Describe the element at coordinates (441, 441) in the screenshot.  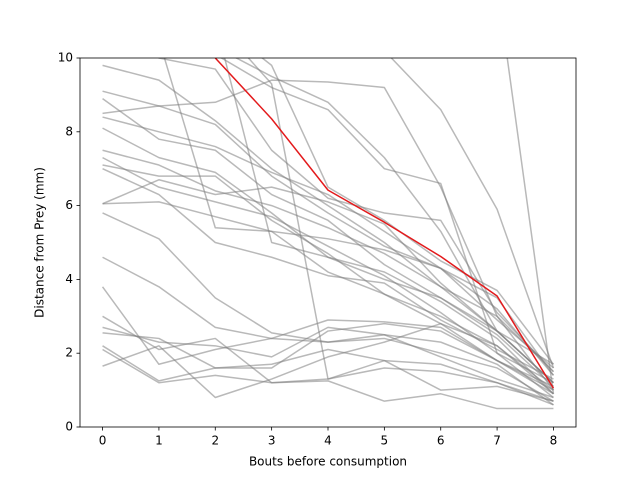
I see `x-tick-label: 6` at that location.